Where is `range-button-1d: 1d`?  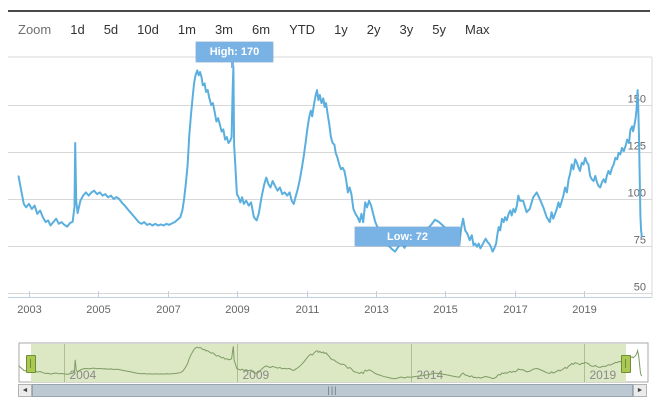 range-button-1d: 1d is located at coordinates (77, 29).